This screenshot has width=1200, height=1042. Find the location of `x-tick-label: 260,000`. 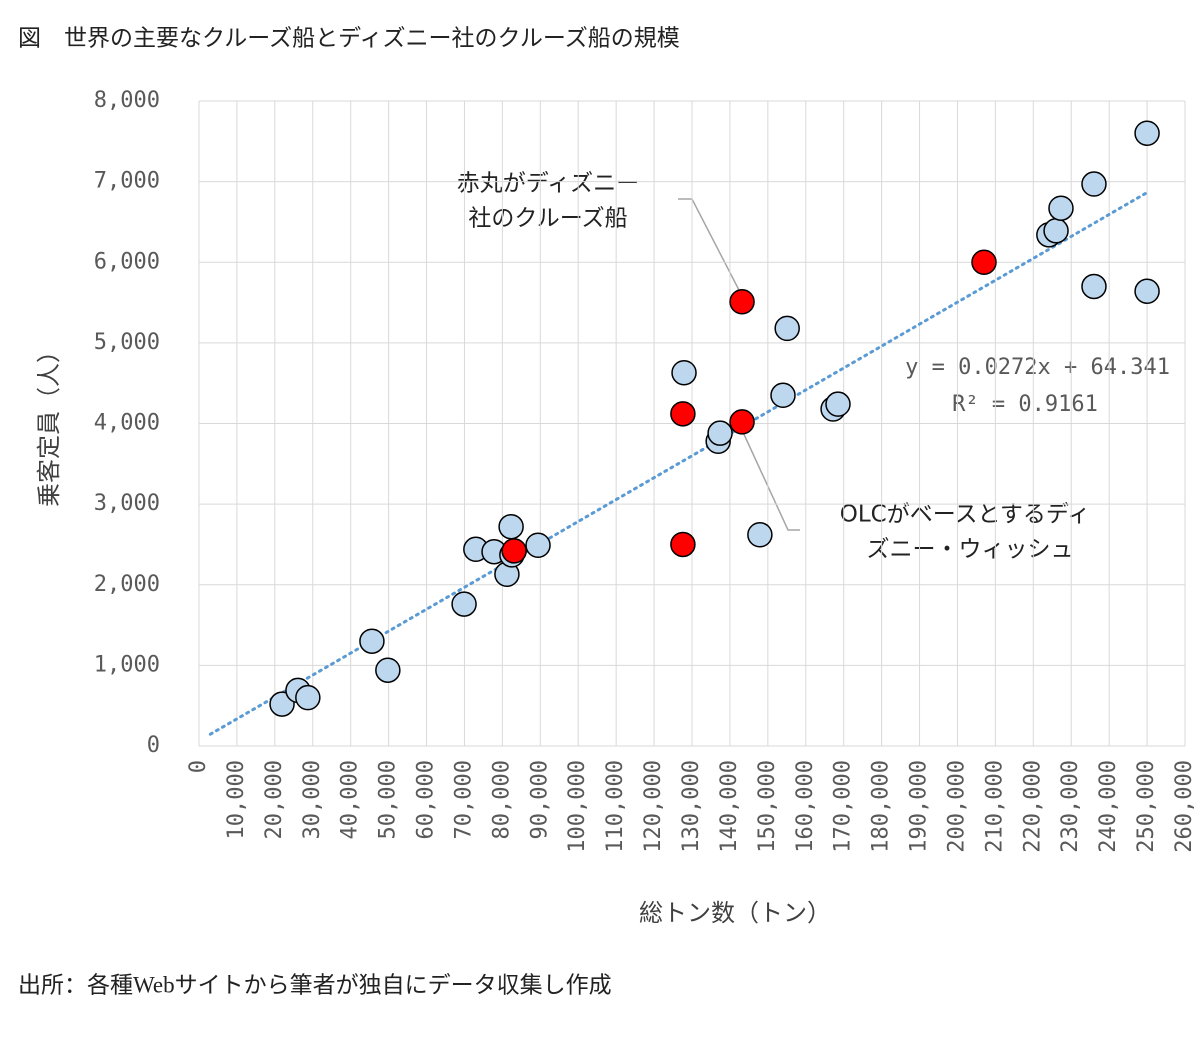

x-tick-label: 260,000 is located at coordinates (1184, 806).